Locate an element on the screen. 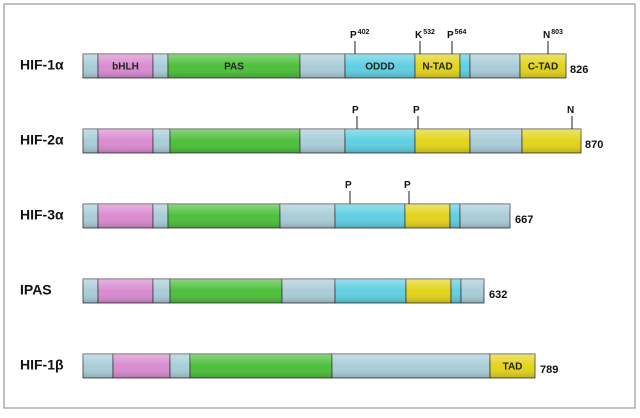 This screenshot has width=640, height=418. site-label: P564 is located at coordinates (456, 35).